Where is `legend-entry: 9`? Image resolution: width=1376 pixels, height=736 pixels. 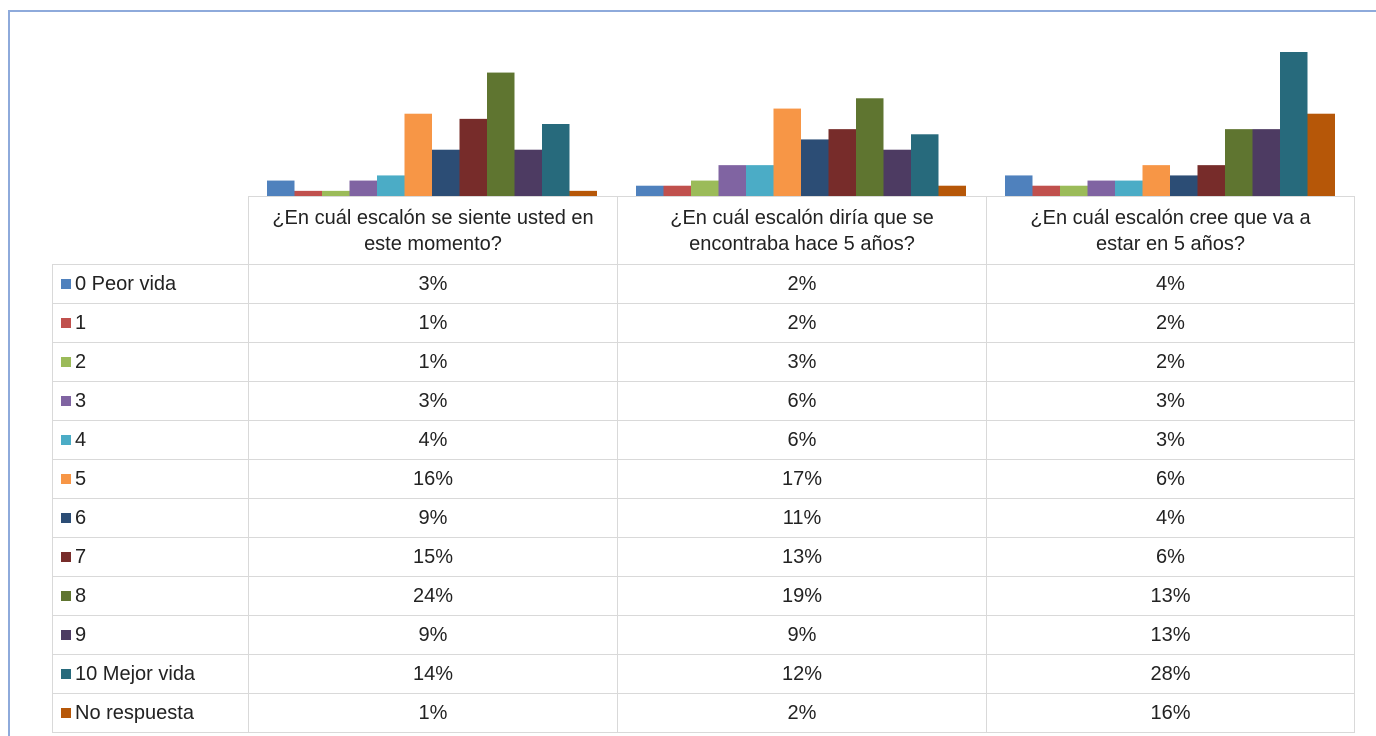
legend-entry: 9 is located at coordinates (150, 635).